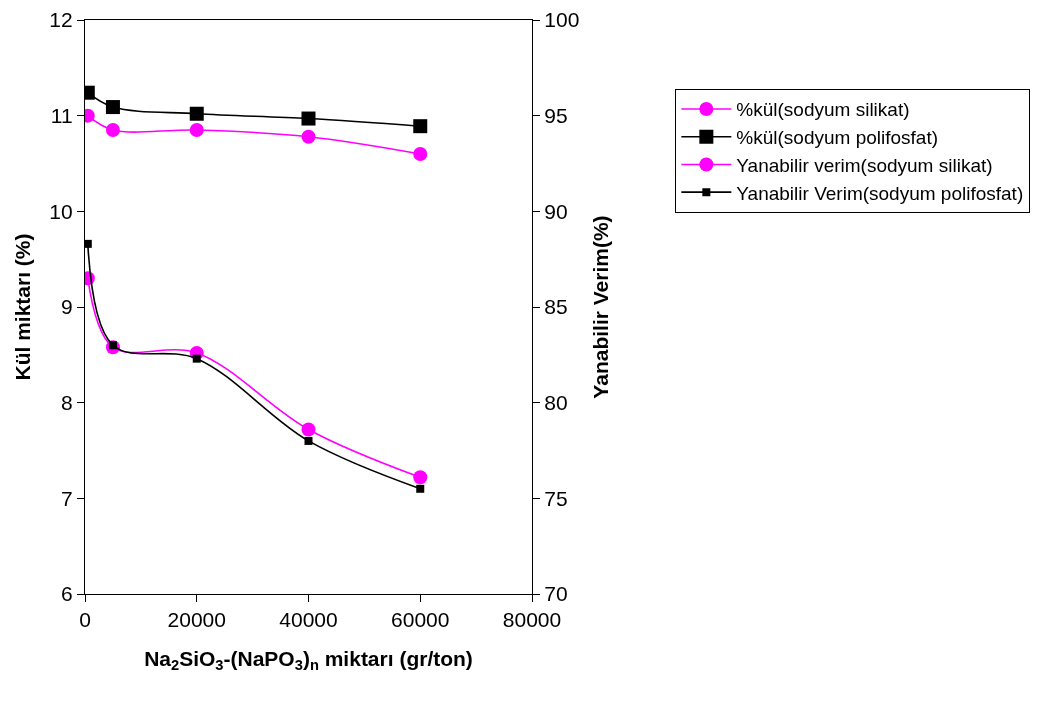 The height and width of the screenshot is (704, 1042). What do you see at coordinates (556, 403) in the screenshot?
I see `y2-tick-label: 80` at bounding box center [556, 403].